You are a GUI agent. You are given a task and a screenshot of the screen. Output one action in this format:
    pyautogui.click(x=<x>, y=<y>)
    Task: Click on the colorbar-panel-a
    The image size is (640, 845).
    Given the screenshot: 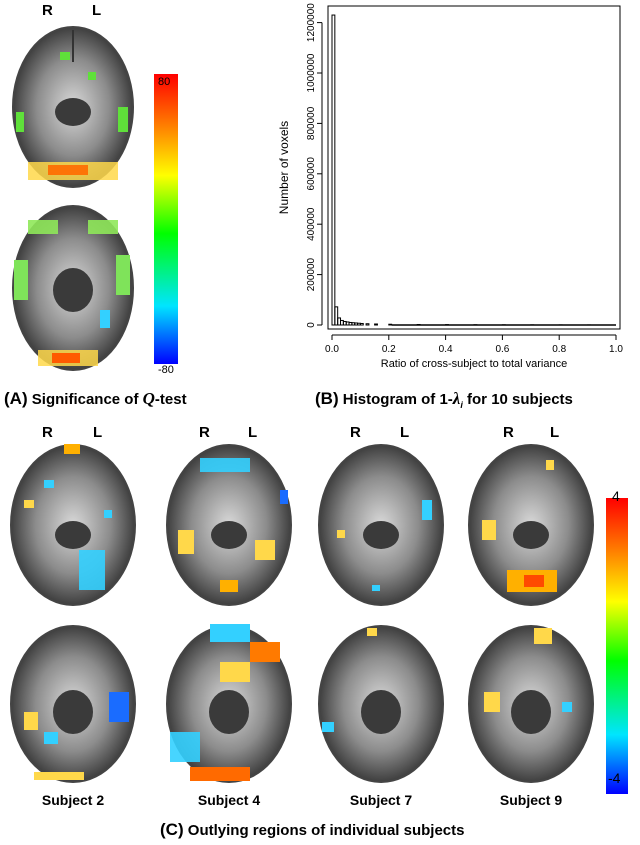 What is the action you would take?
    pyautogui.click(x=166, y=219)
    